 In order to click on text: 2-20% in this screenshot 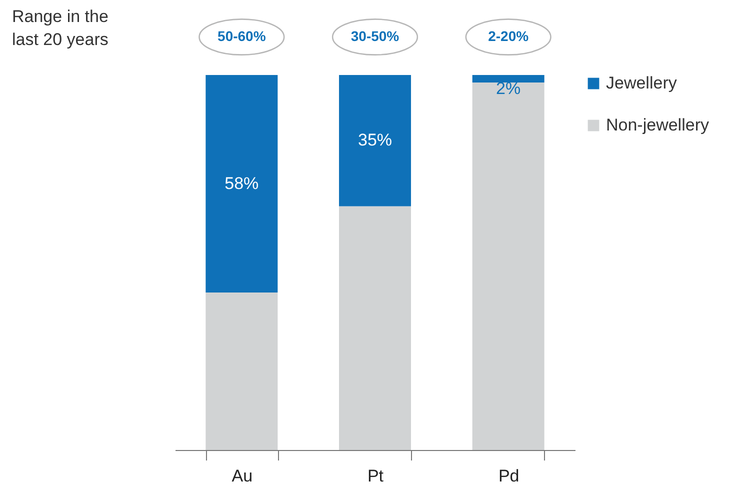, I will do `click(509, 36)`.